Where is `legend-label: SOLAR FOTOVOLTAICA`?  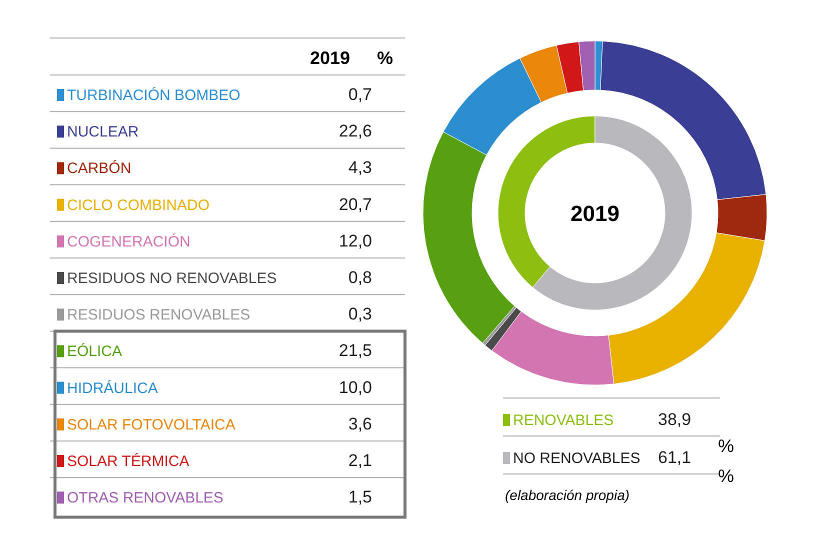 legend-label: SOLAR FOTOVOLTAICA is located at coordinates (151, 425).